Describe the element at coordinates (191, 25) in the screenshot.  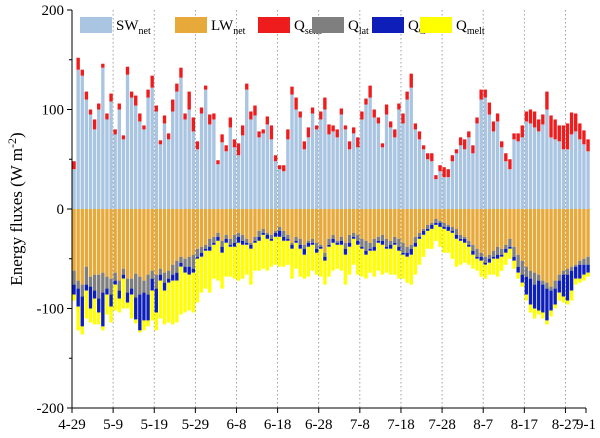
I see `legend-swatch-lw` at that location.